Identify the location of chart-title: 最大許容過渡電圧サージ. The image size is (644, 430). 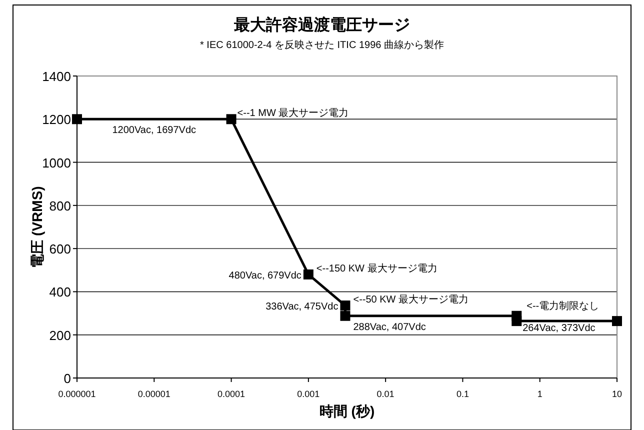
(321, 24).